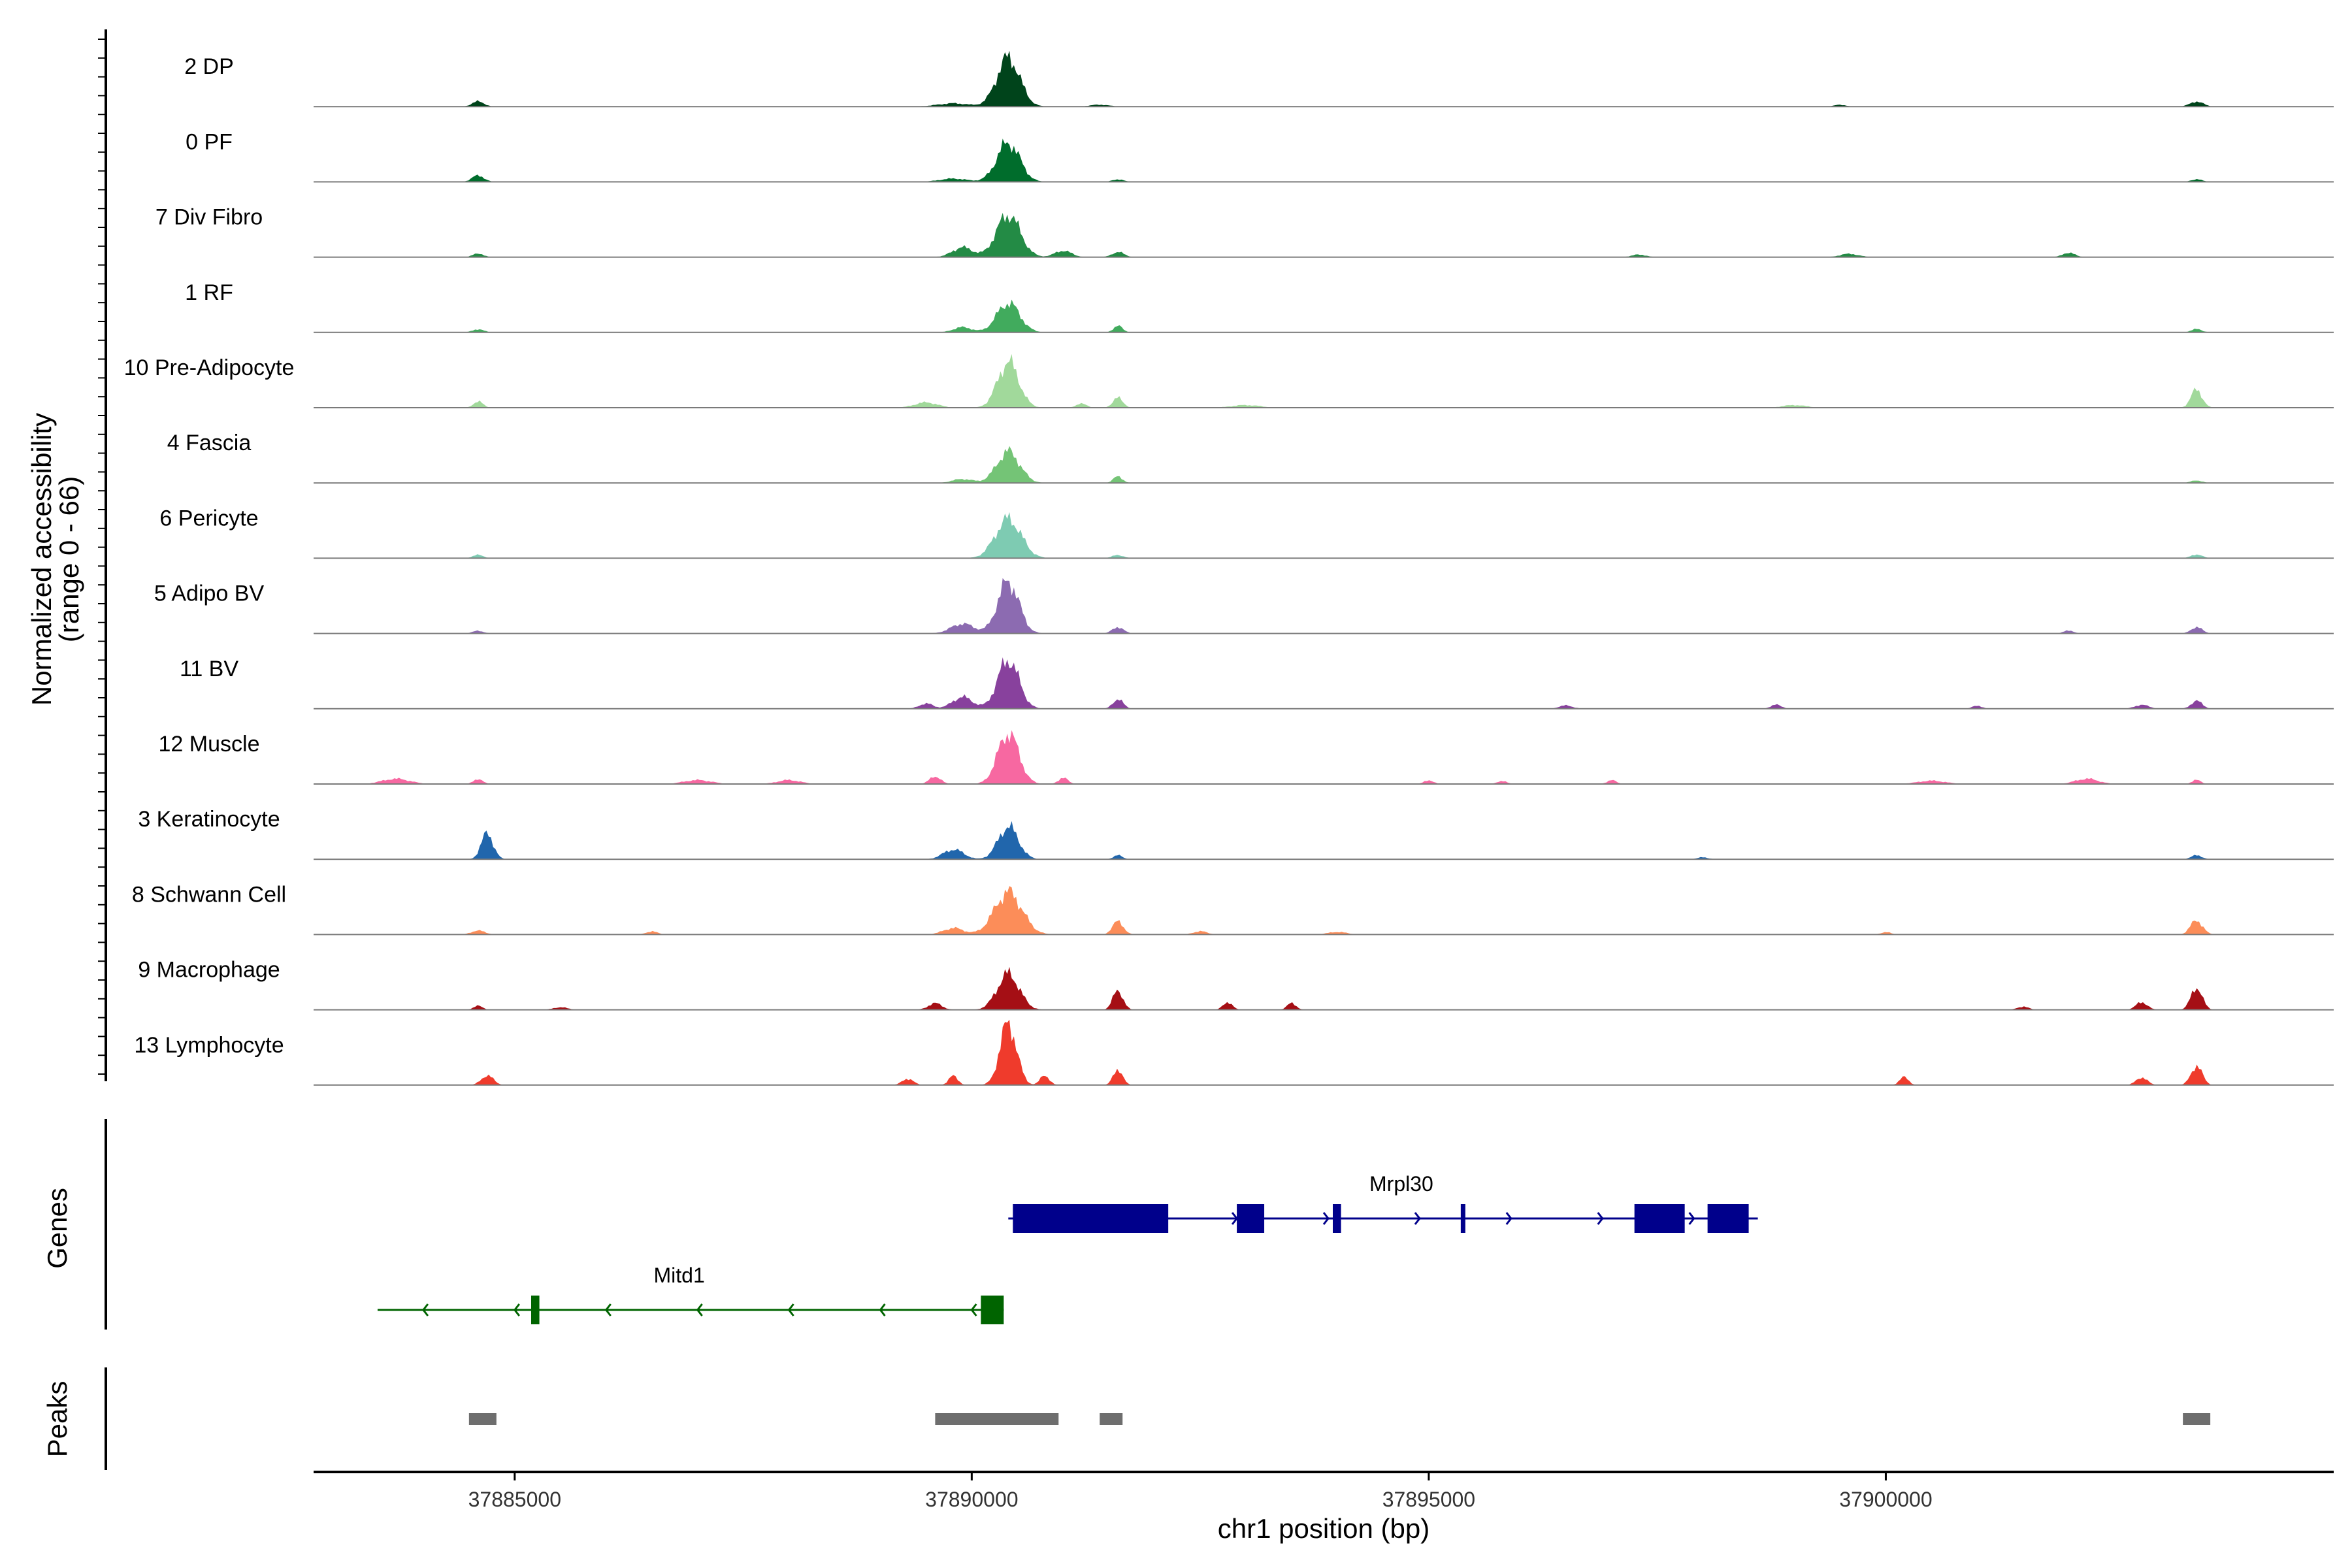 The width and height of the screenshot is (2352, 1568). Describe the element at coordinates (514, 1499) in the screenshot. I see `x-tick-label: 37885000` at that location.